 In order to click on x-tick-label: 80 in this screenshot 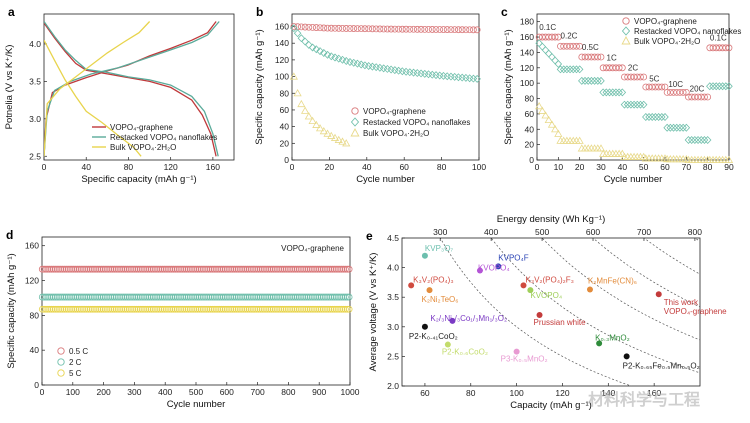, I will do `click(129, 167)`.